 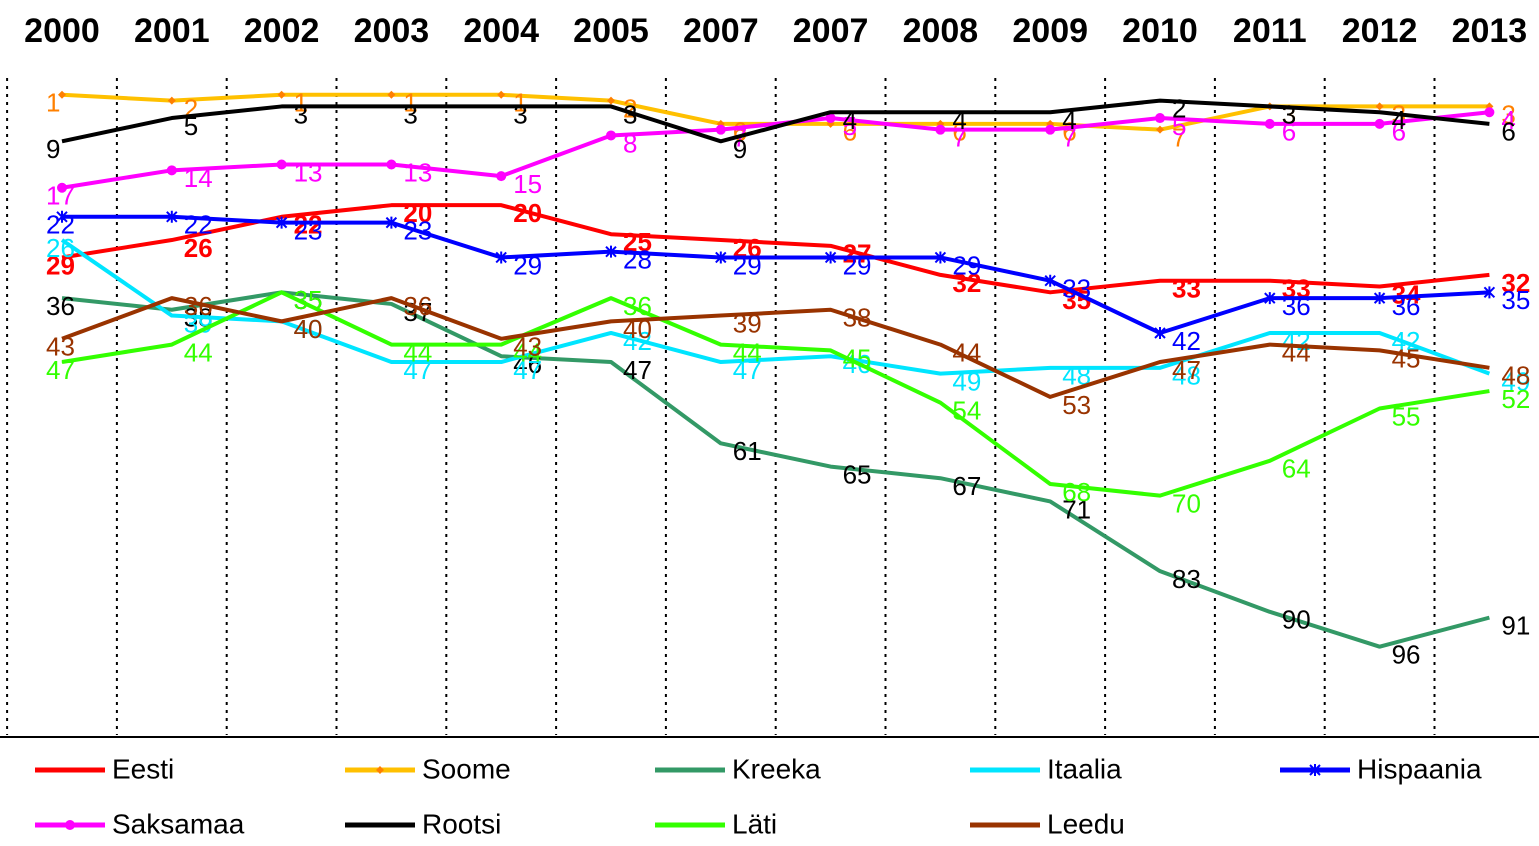 What do you see at coordinates (857, 254) in the screenshot?
I see `data-label: 27` at bounding box center [857, 254].